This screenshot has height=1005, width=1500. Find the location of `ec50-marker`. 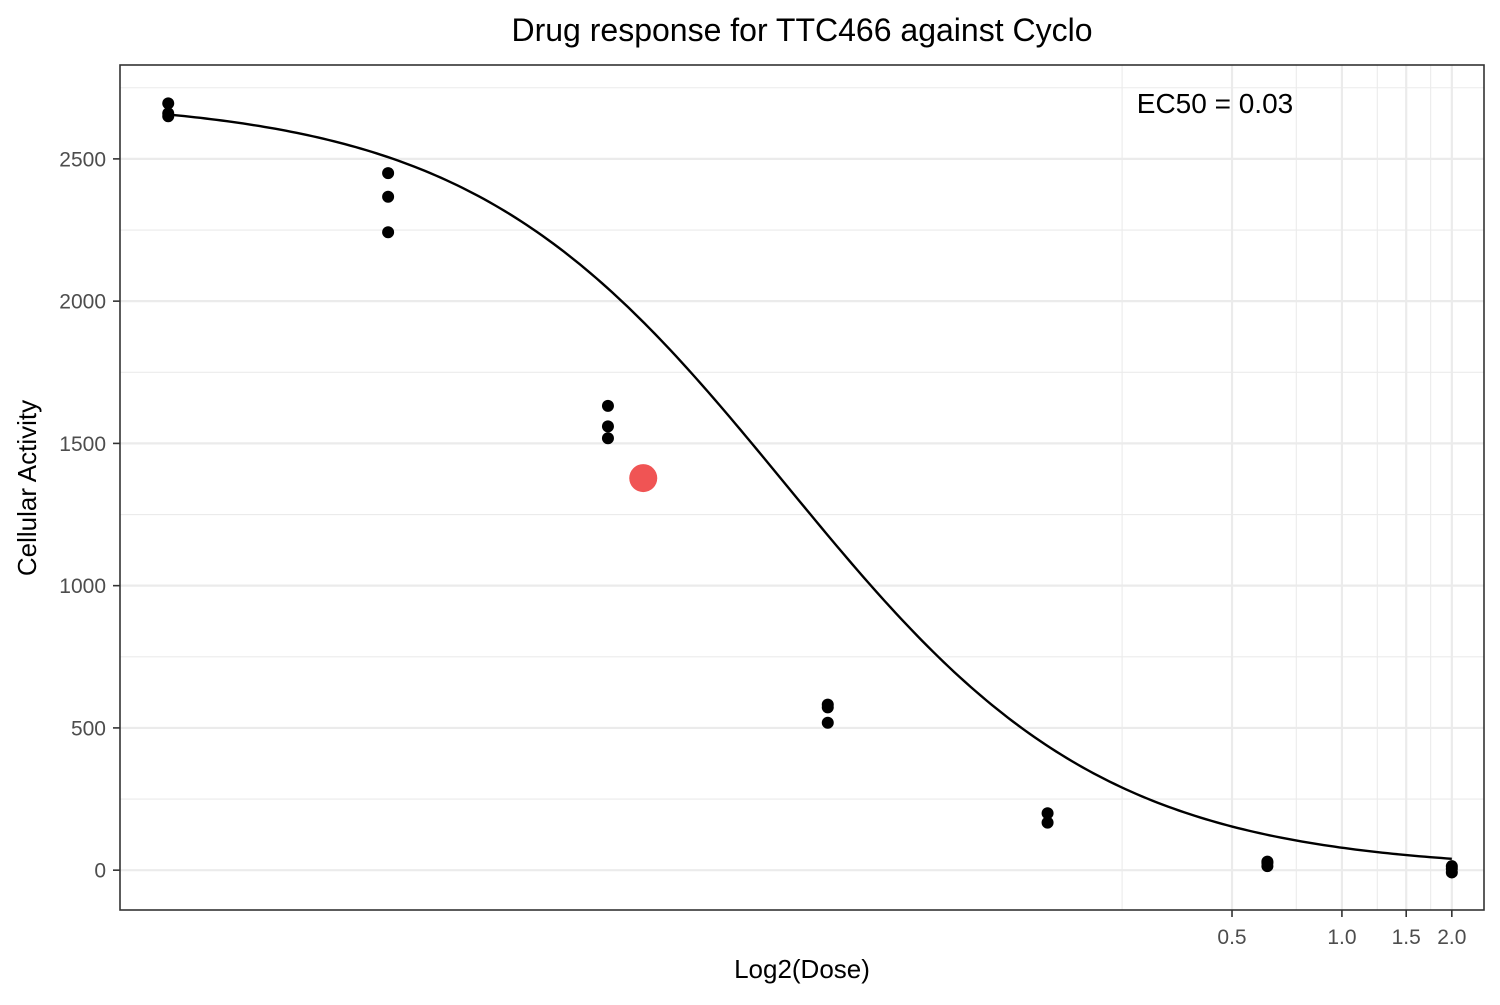

ec50-marker is located at coordinates (643, 478).